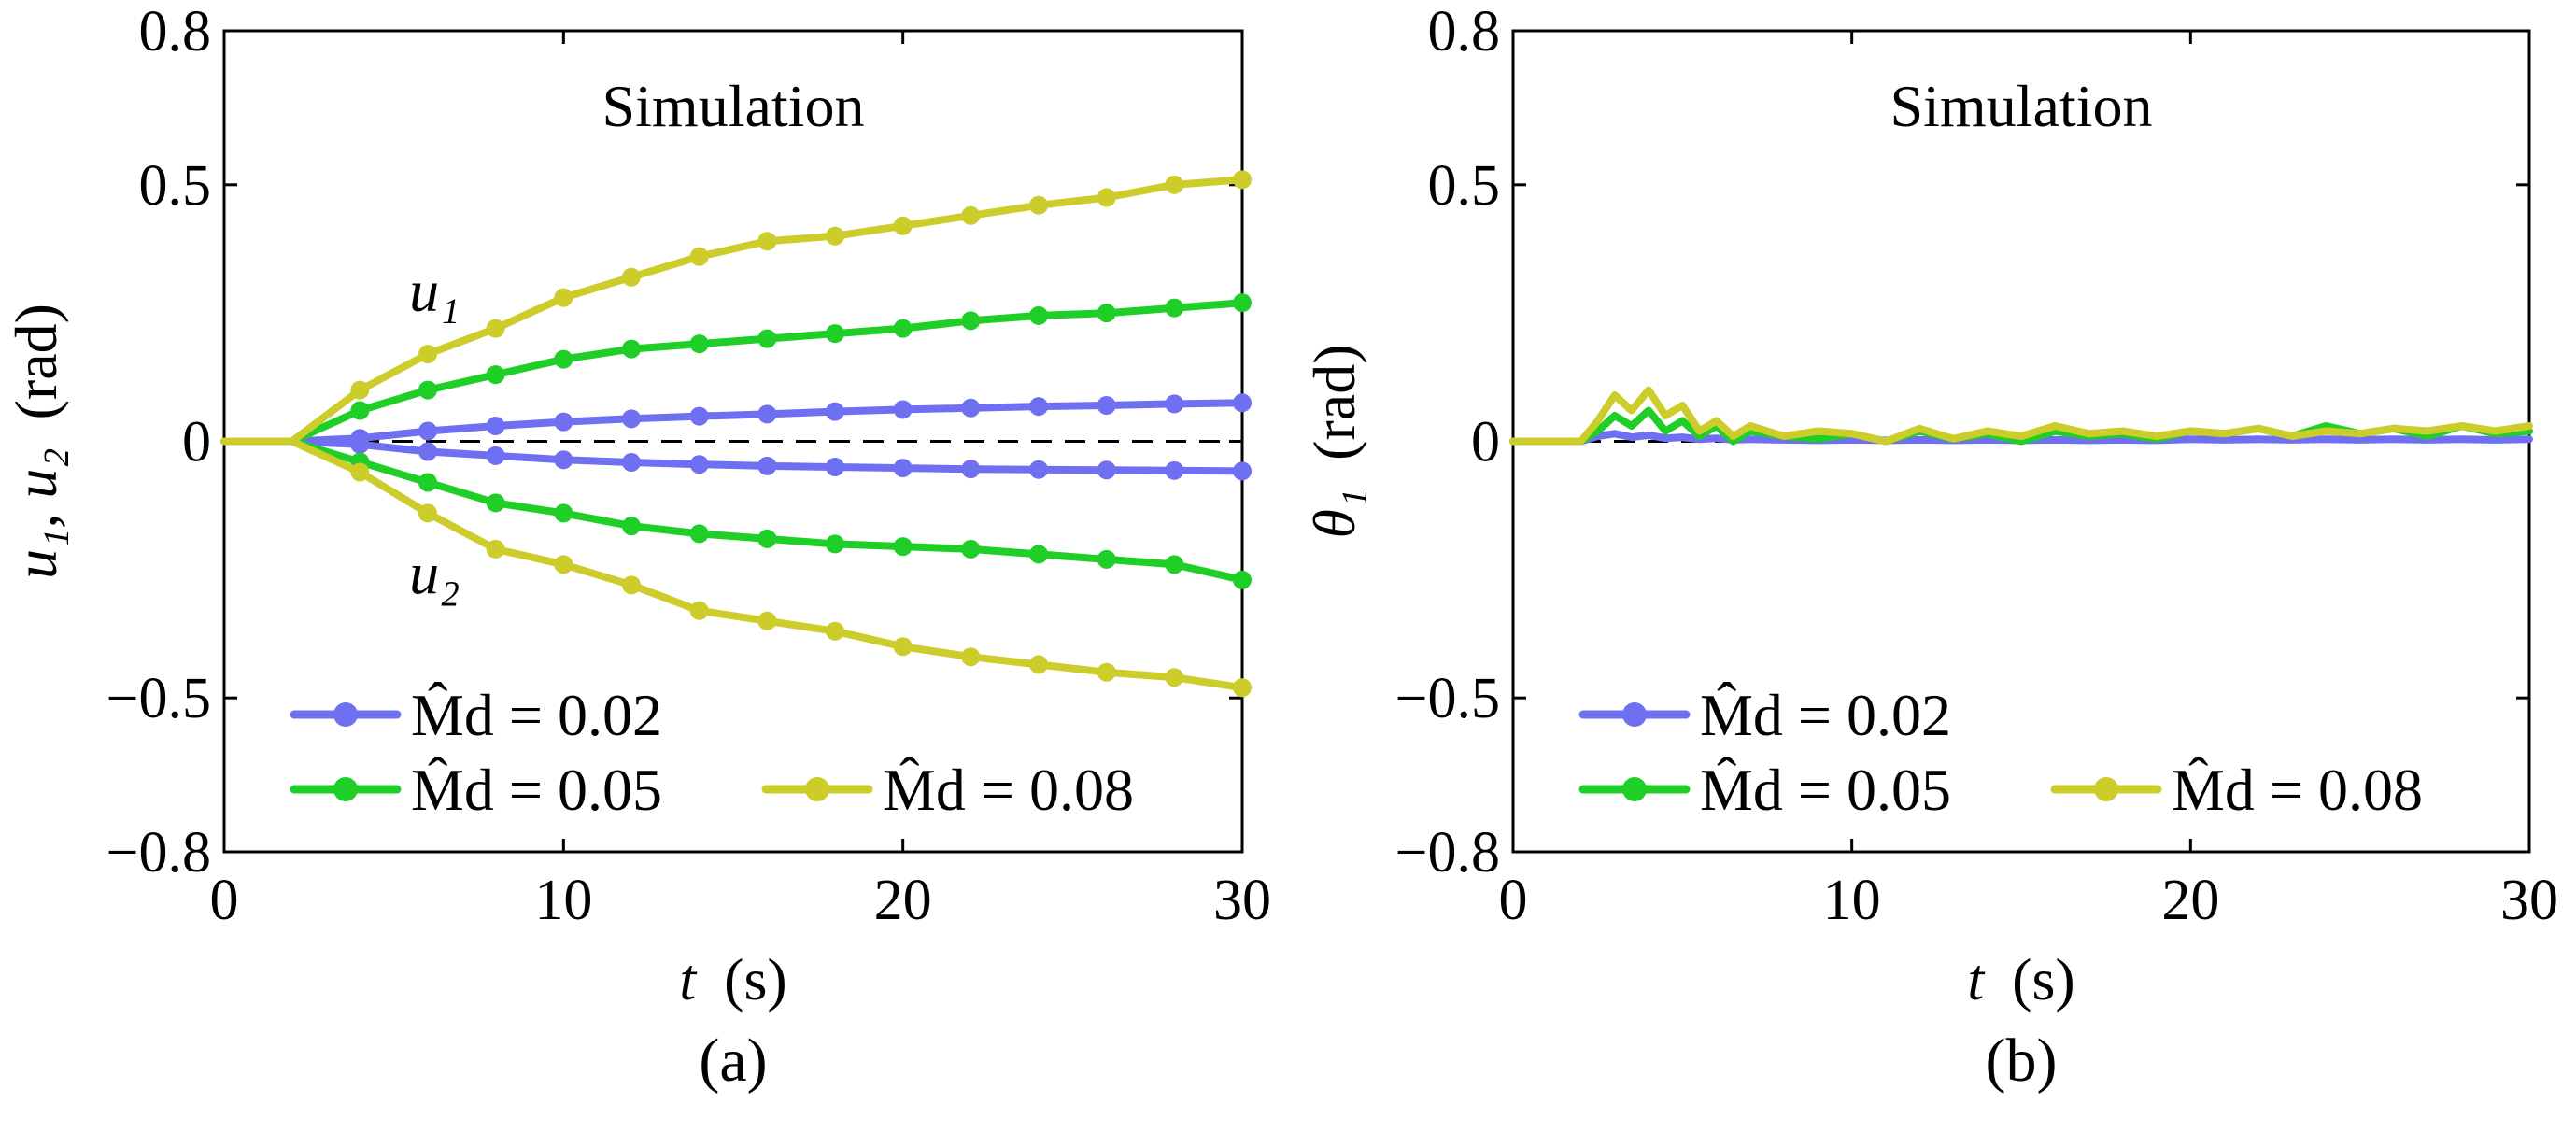  Describe the element at coordinates (903, 901) in the screenshot. I see `x-tick-label: 20` at that location.